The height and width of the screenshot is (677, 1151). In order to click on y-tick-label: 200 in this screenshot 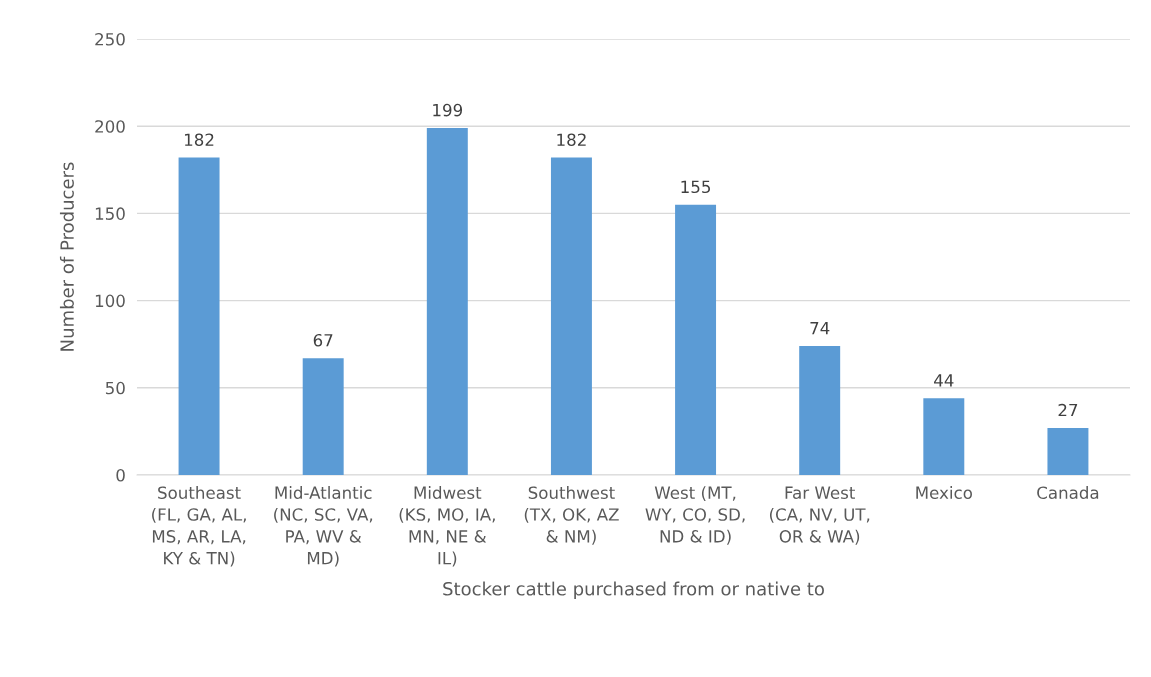, I will do `click(110, 126)`.